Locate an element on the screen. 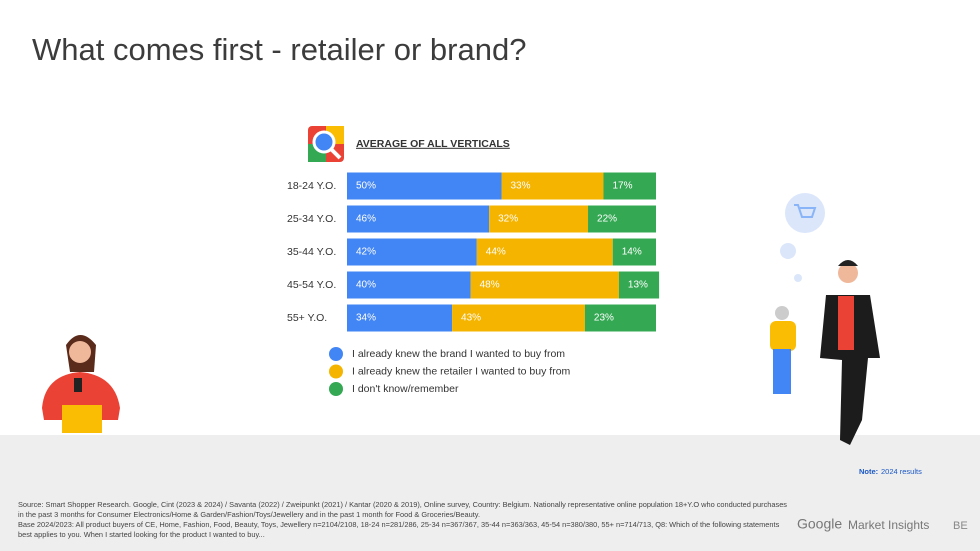 This screenshot has width=980, height=551. value-label: 48% is located at coordinates (490, 285).